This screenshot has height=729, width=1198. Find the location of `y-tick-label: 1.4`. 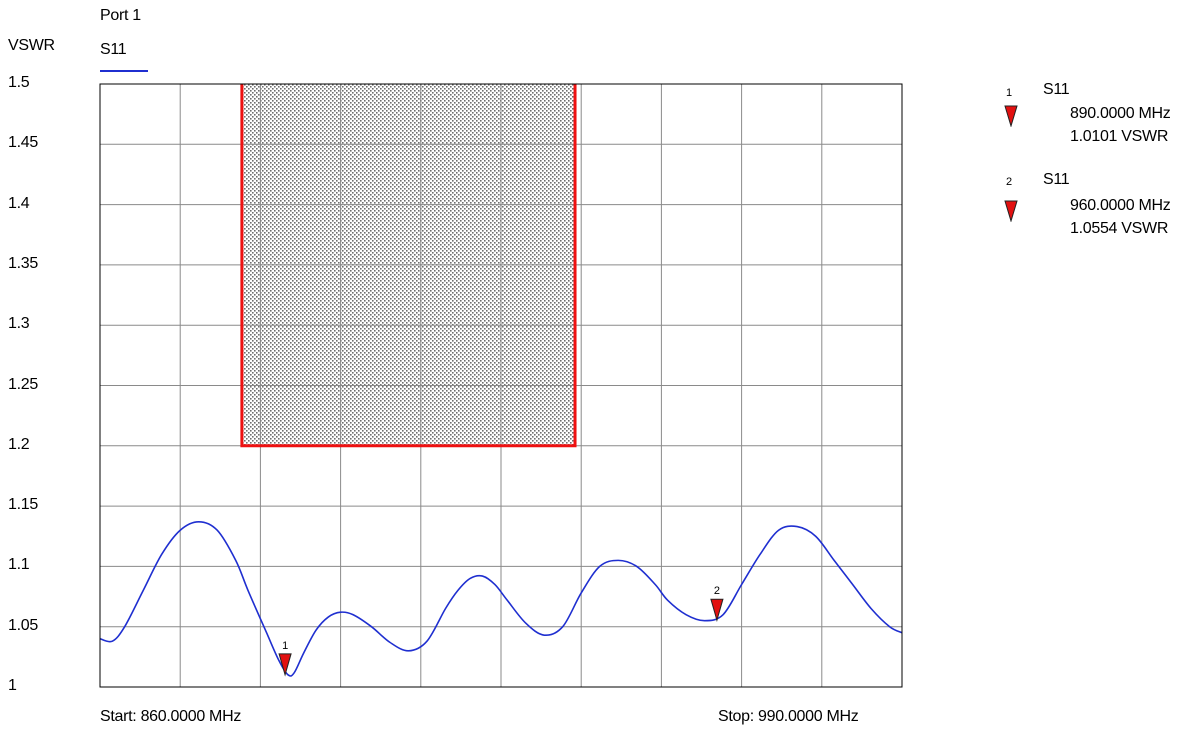

y-tick-label: 1.4 is located at coordinates (19, 203).